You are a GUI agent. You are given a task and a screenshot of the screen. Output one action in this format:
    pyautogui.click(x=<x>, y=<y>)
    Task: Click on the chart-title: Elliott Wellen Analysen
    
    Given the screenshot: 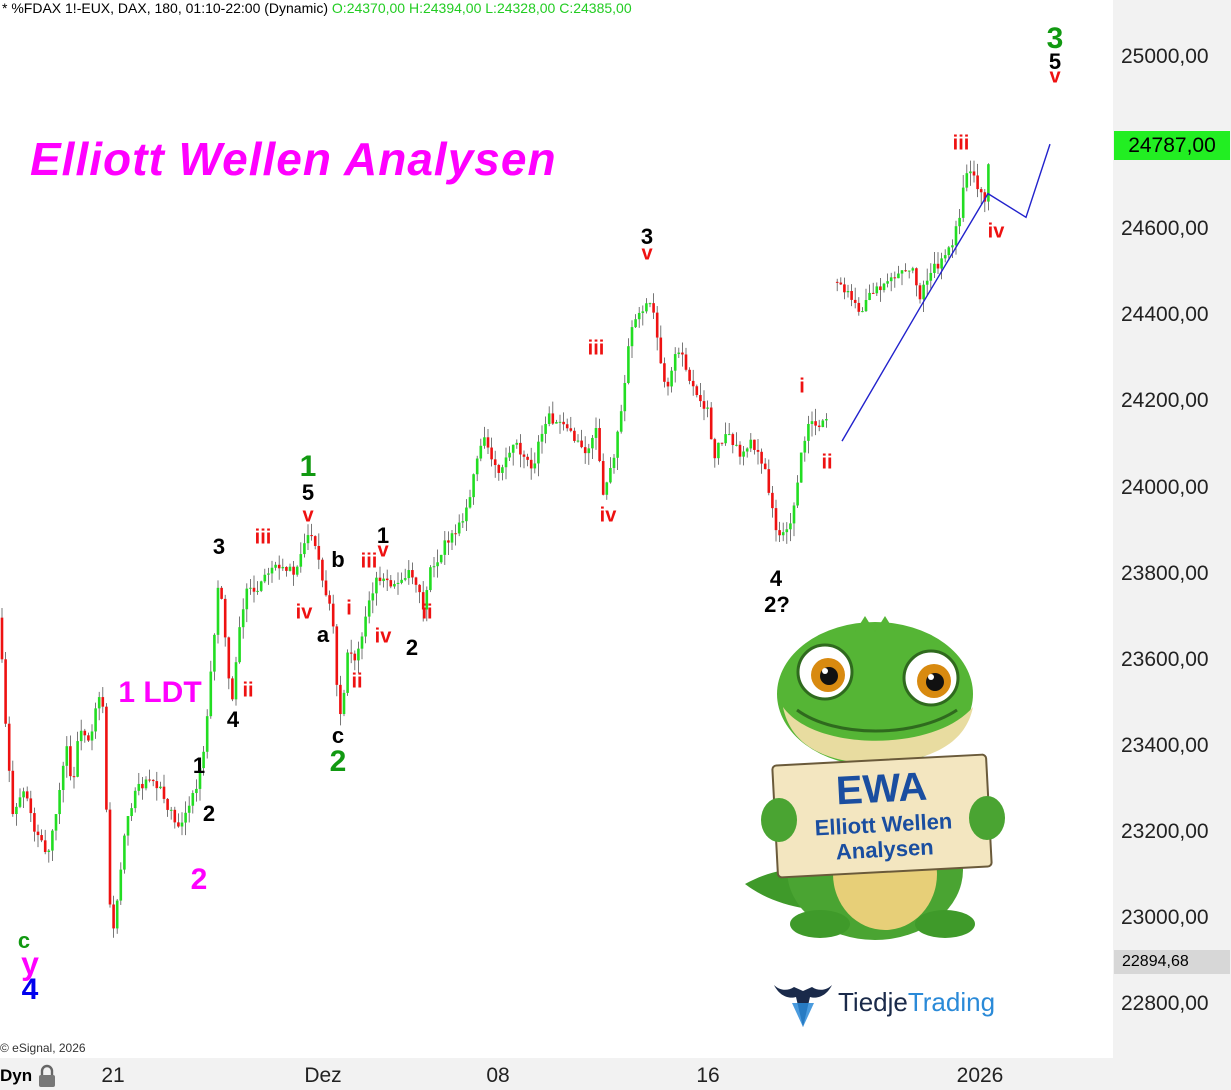 What is the action you would take?
    pyautogui.click(x=293, y=159)
    